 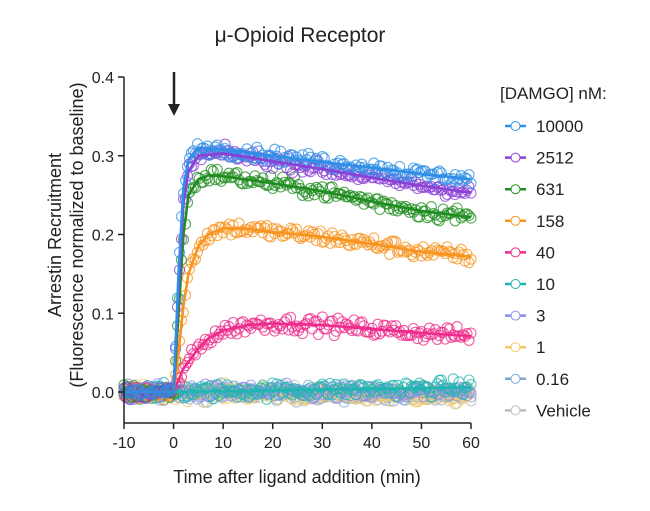 I want to click on legend-label: 10000, so click(x=559, y=126).